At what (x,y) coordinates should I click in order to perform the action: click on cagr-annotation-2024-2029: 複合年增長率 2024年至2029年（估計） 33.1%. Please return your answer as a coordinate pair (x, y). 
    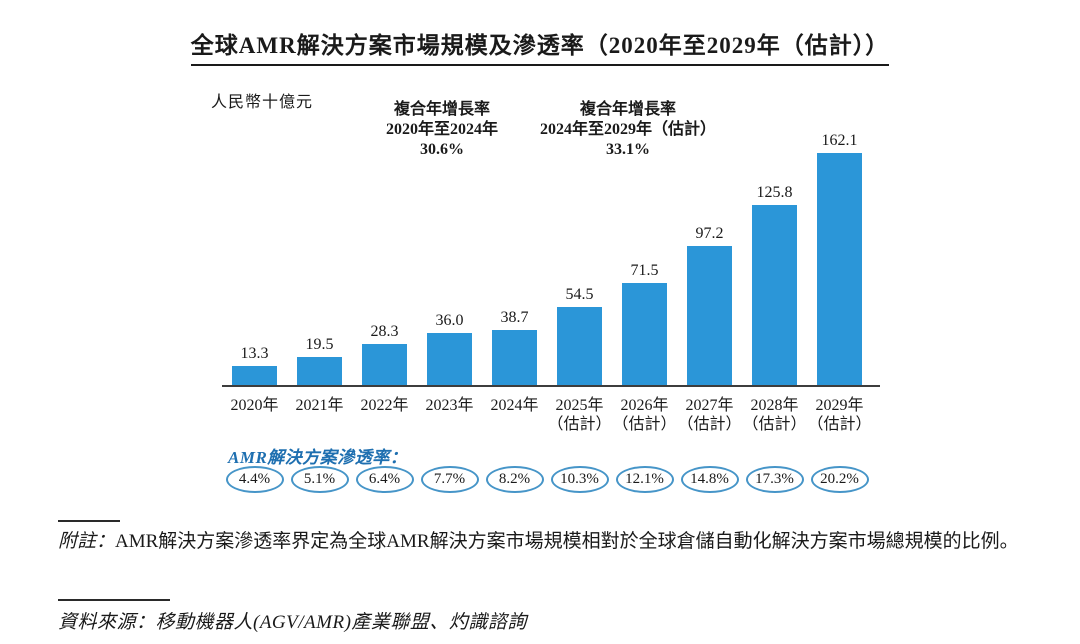
    Looking at the image, I should click on (628, 130).